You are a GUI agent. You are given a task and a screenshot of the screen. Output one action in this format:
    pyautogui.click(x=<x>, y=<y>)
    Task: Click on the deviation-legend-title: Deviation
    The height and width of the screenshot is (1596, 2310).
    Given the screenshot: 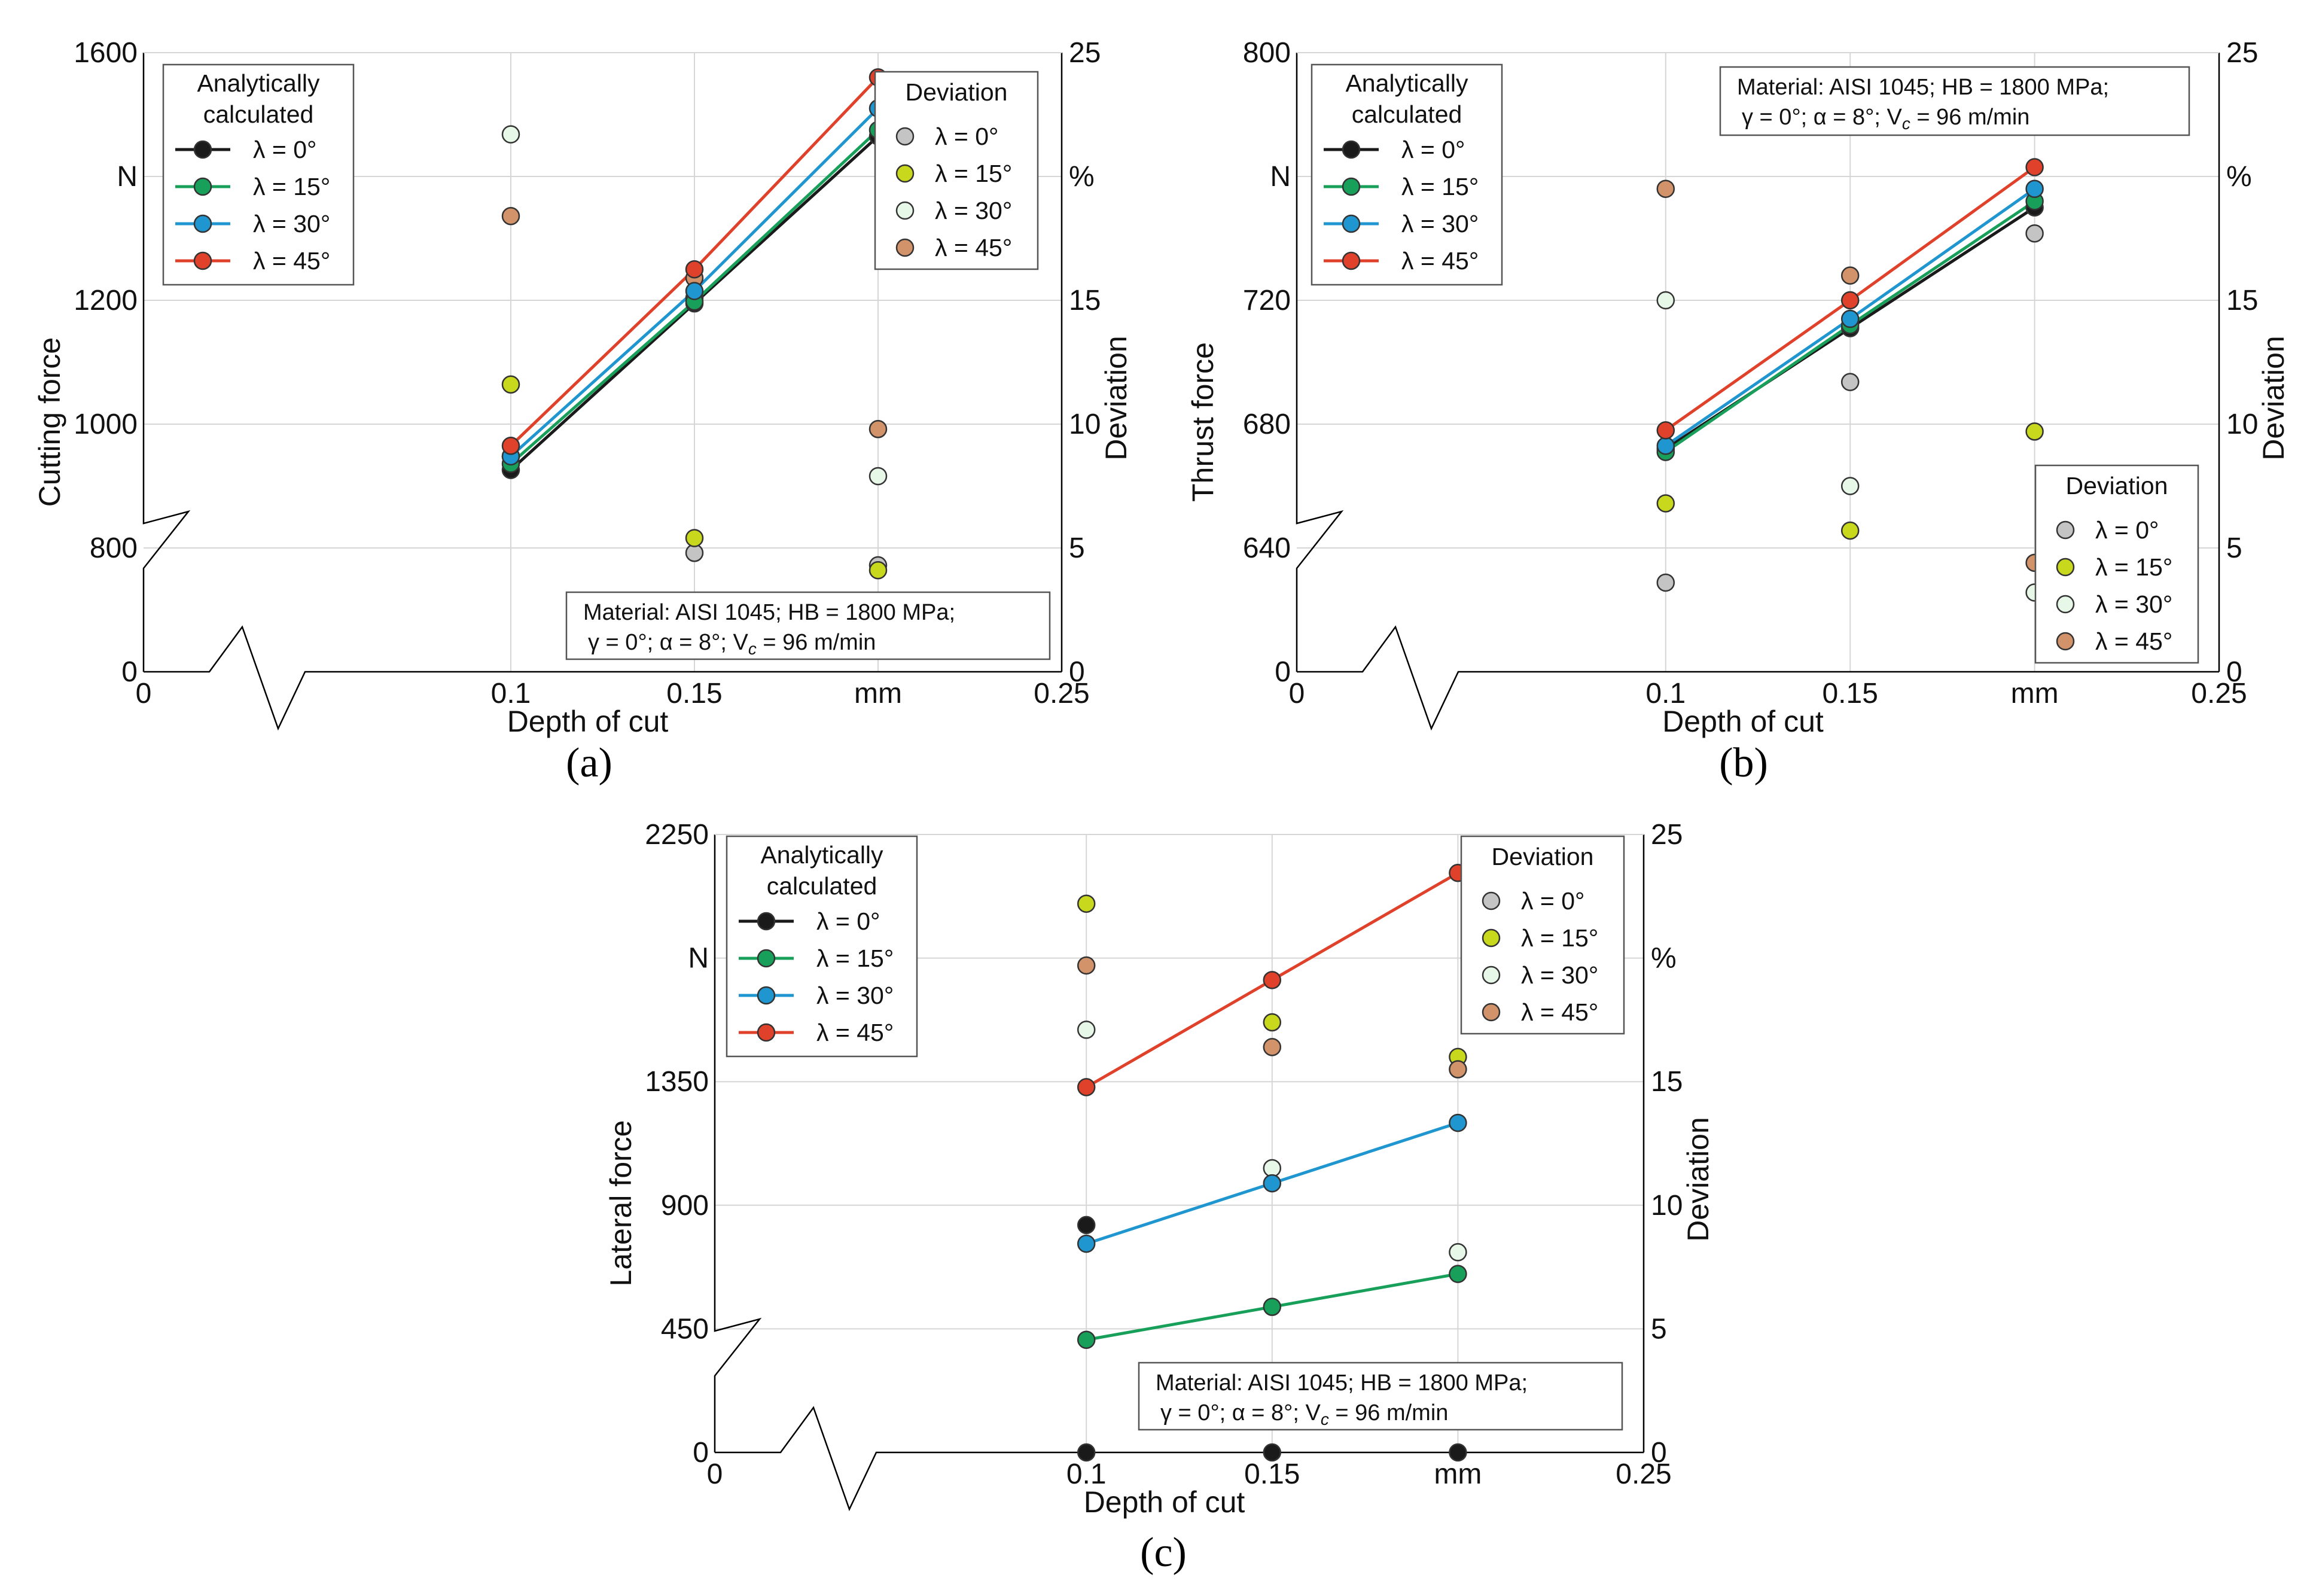 What is the action you would take?
    pyautogui.click(x=2117, y=486)
    